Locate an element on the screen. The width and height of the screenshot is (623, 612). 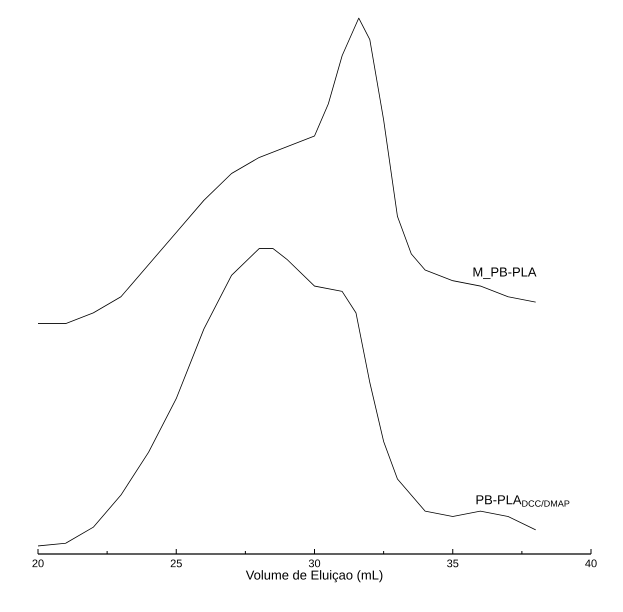
series-label: M_PB-PLA is located at coordinates (505, 274).